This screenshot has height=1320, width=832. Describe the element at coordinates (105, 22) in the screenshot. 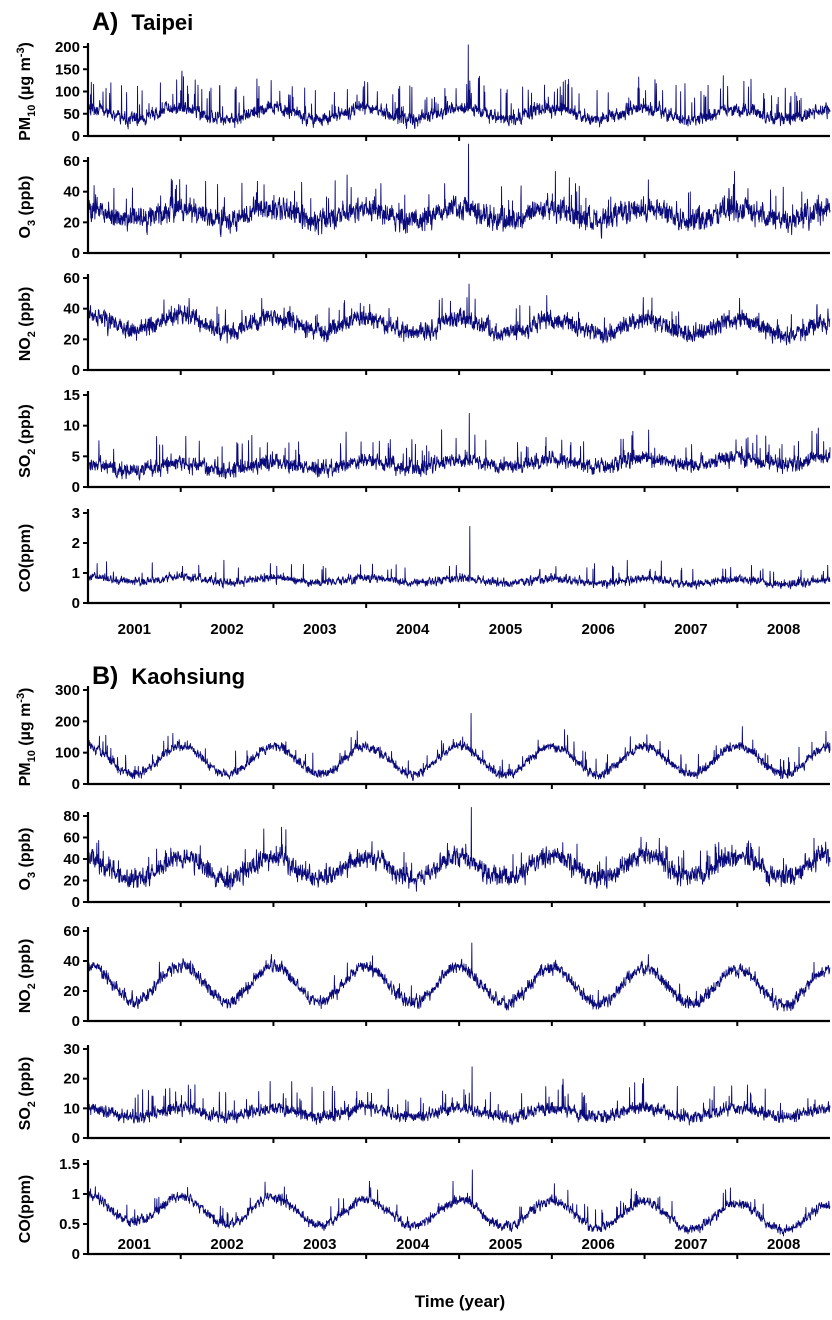

I see `panel-letter: A)` at that location.